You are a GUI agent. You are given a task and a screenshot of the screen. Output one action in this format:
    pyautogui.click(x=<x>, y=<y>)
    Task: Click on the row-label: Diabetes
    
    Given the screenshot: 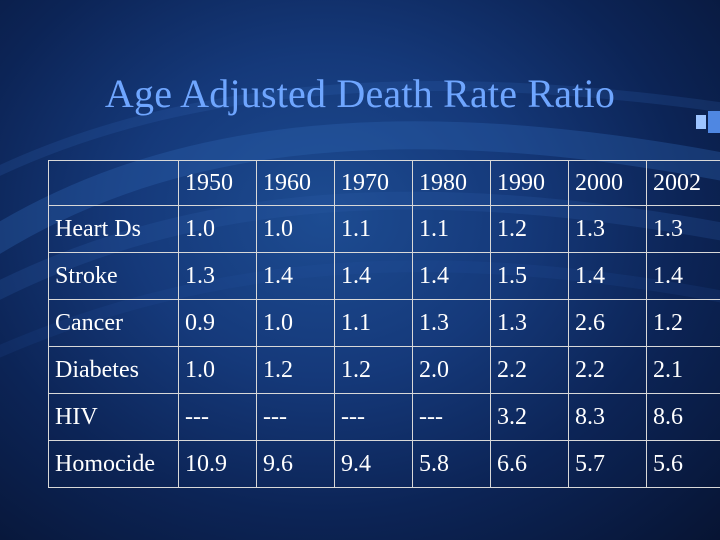 What is the action you would take?
    pyautogui.click(x=113, y=370)
    